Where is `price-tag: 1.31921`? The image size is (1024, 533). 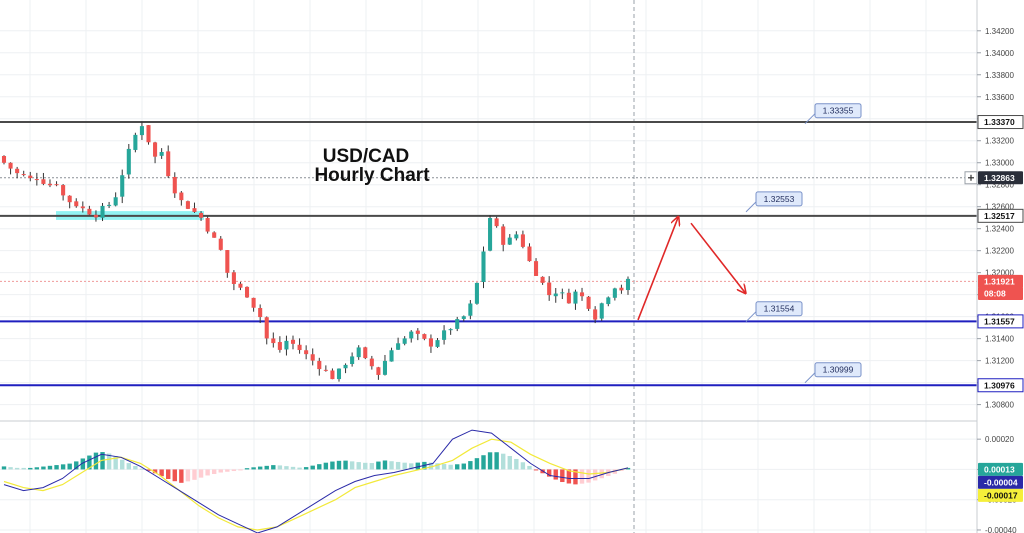 price-tag: 1.31921 is located at coordinates (1000, 281).